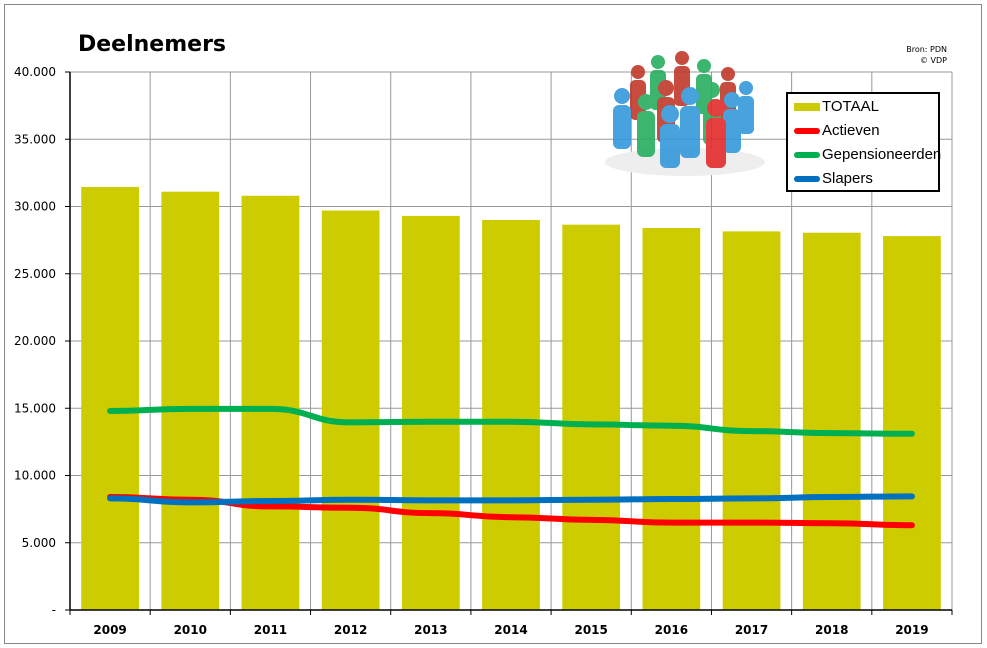 Image resolution: width=987 pixels, height=648 pixels. What do you see at coordinates (190, 630) in the screenshot?
I see `x-tick-label: 2010` at bounding box center [190, 630].